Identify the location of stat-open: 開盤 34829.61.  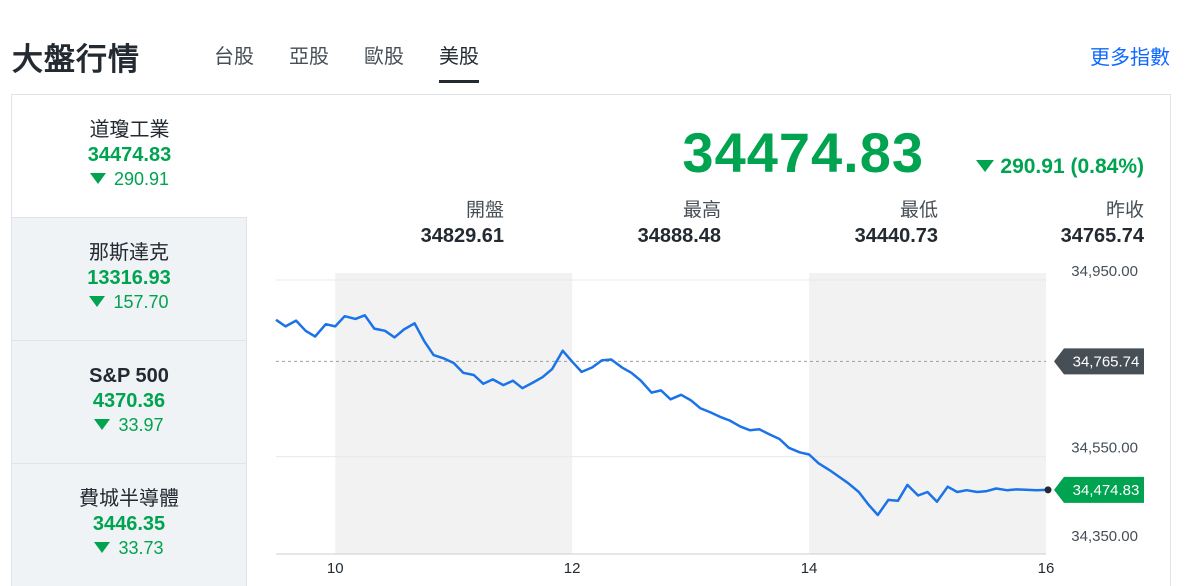
(462, 224).